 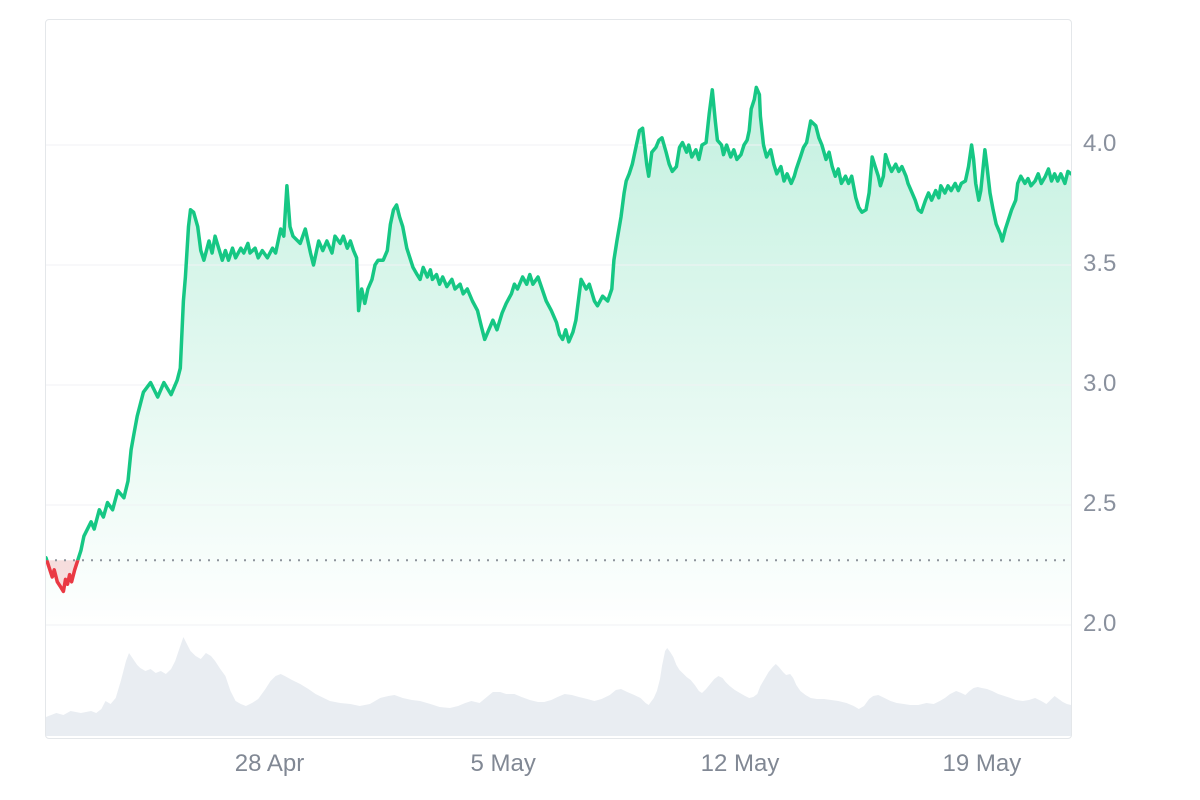 What do you see at coordinates (269, 763) in the screenshot?
I see `x-axis-label: 28 Apr` at bounding box center [269, 763].